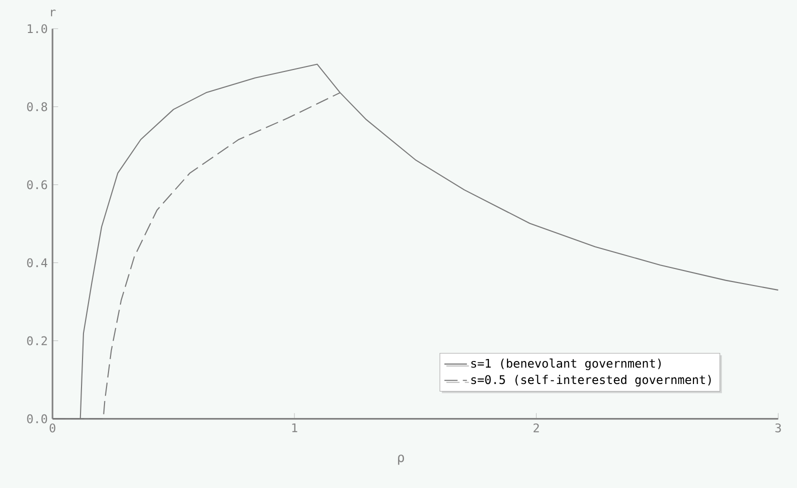 This screenshot has height=488, width=797. What do you see at coordinates (37, 185) in the screenshot?
I see `y-tick-label: 0.6` at bounding box center [37, 185].